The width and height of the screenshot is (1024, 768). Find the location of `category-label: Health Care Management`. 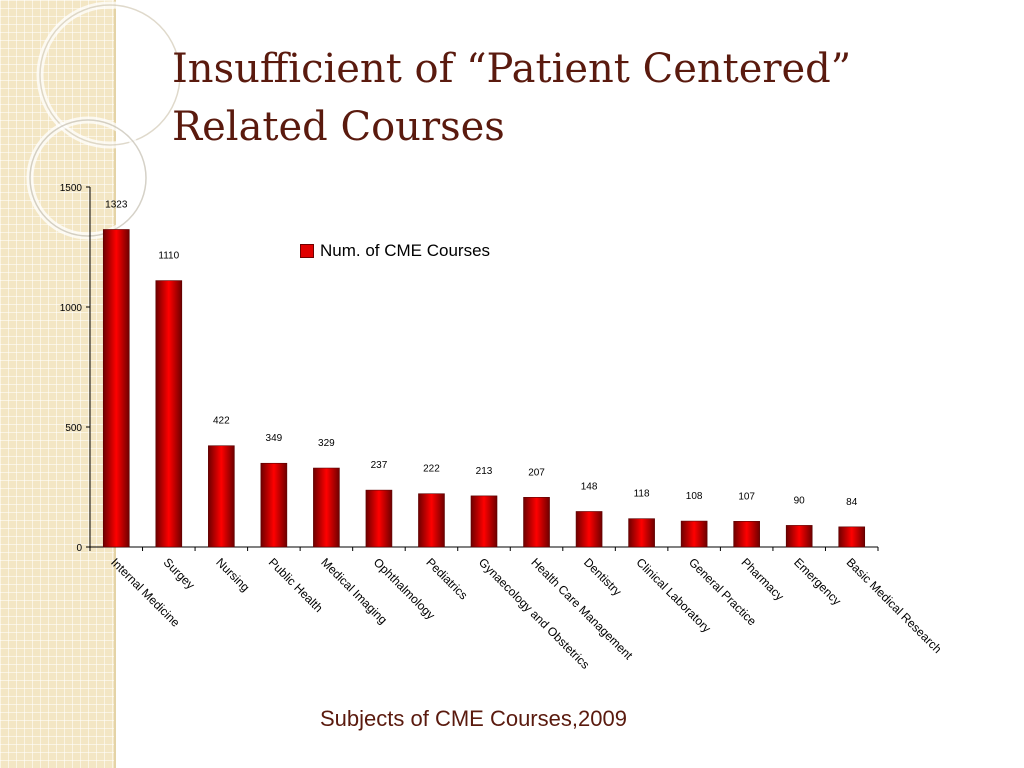

category-label: Health Care Management is located at coordinates (582, 609).